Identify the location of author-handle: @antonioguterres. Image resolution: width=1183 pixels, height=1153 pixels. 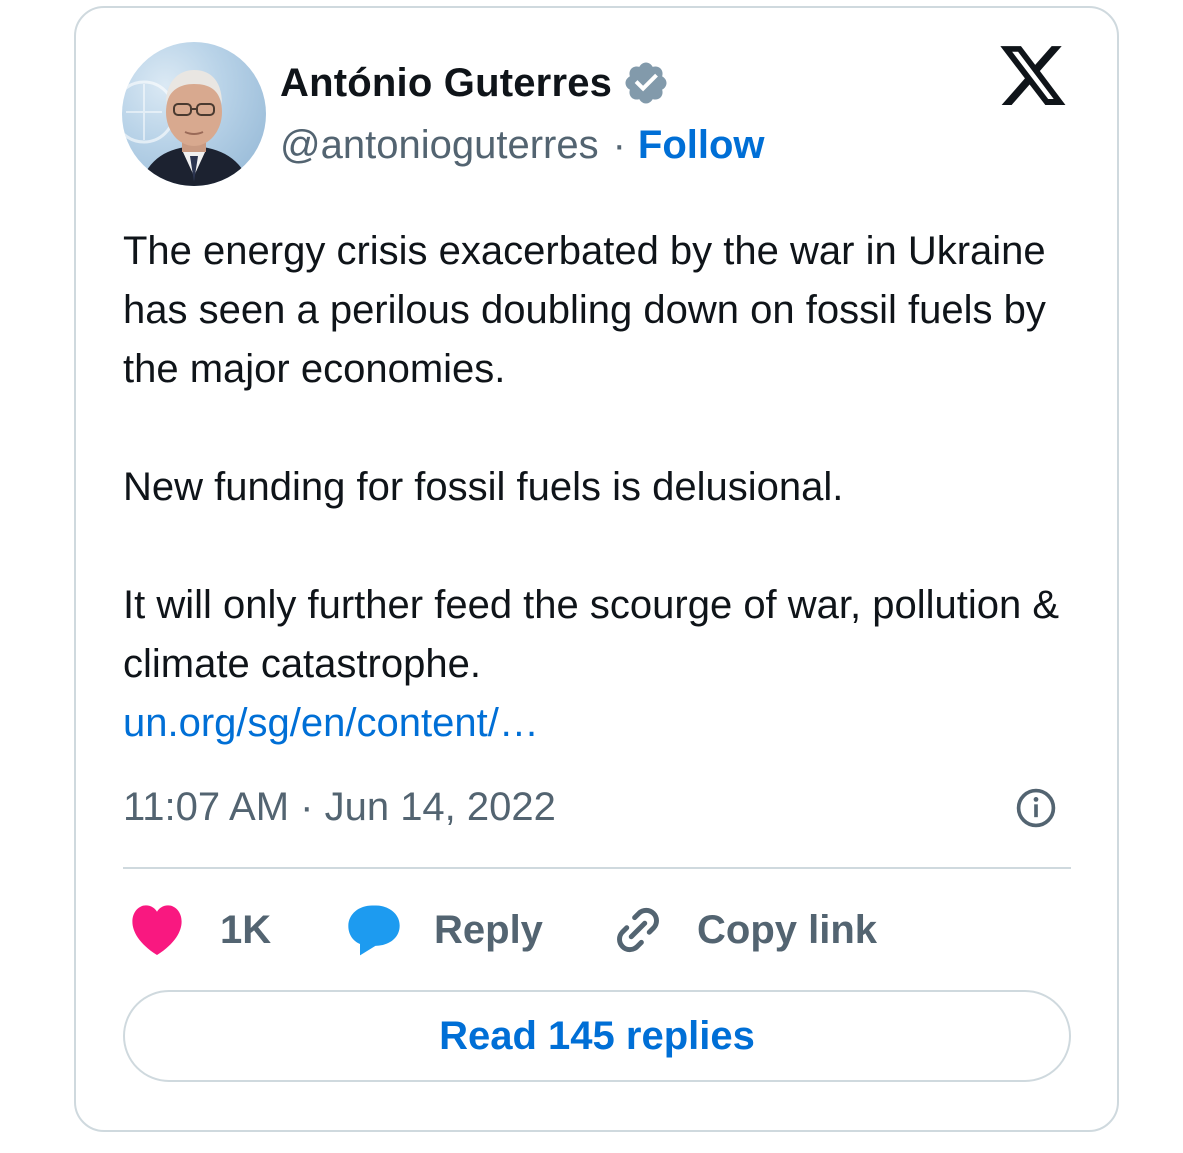
(439, 144).